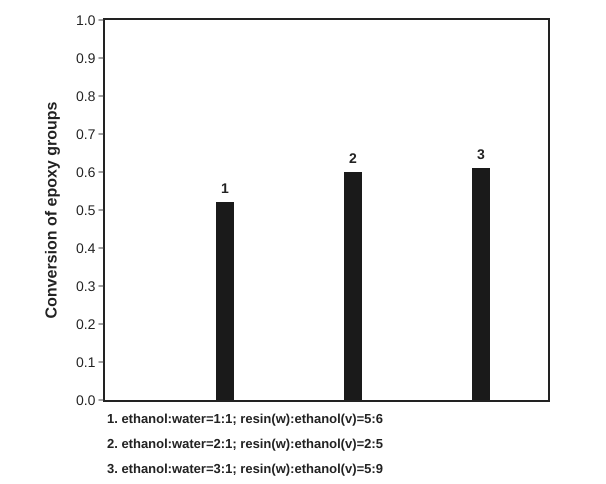 Image resolution: width=606 pixels, height=484 pixels. I want to click on y-tick-label: 0.6, so click(86, 172).